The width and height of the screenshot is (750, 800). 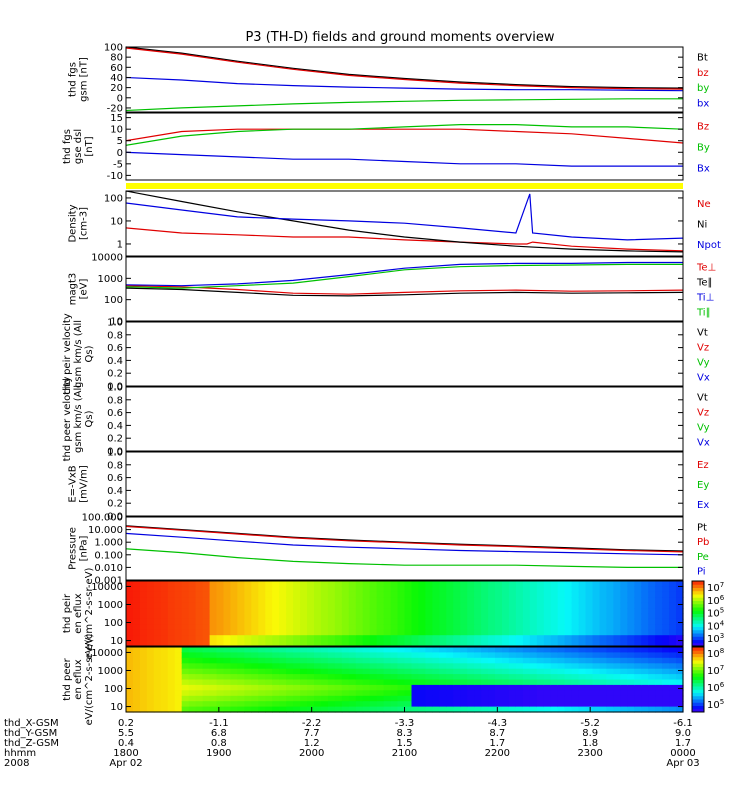 What do you see at coordinates (125, 753) in the screenshot?
I see `x-axis-value: 1800` at bounding box center [125, 753].